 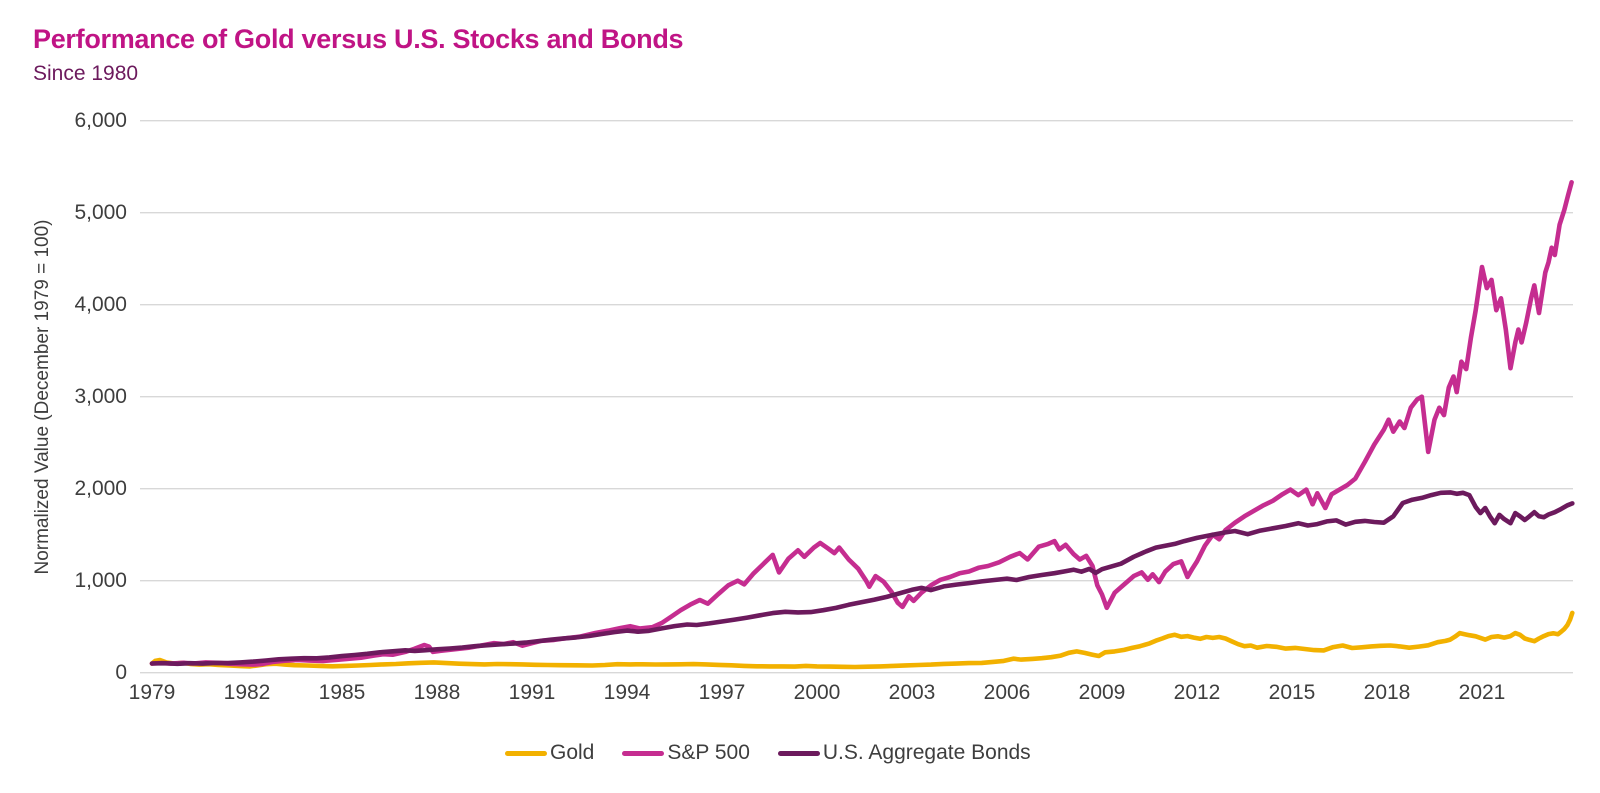 I want to click on chart-subtitle: Since 1980, so click(x=86, y=73).